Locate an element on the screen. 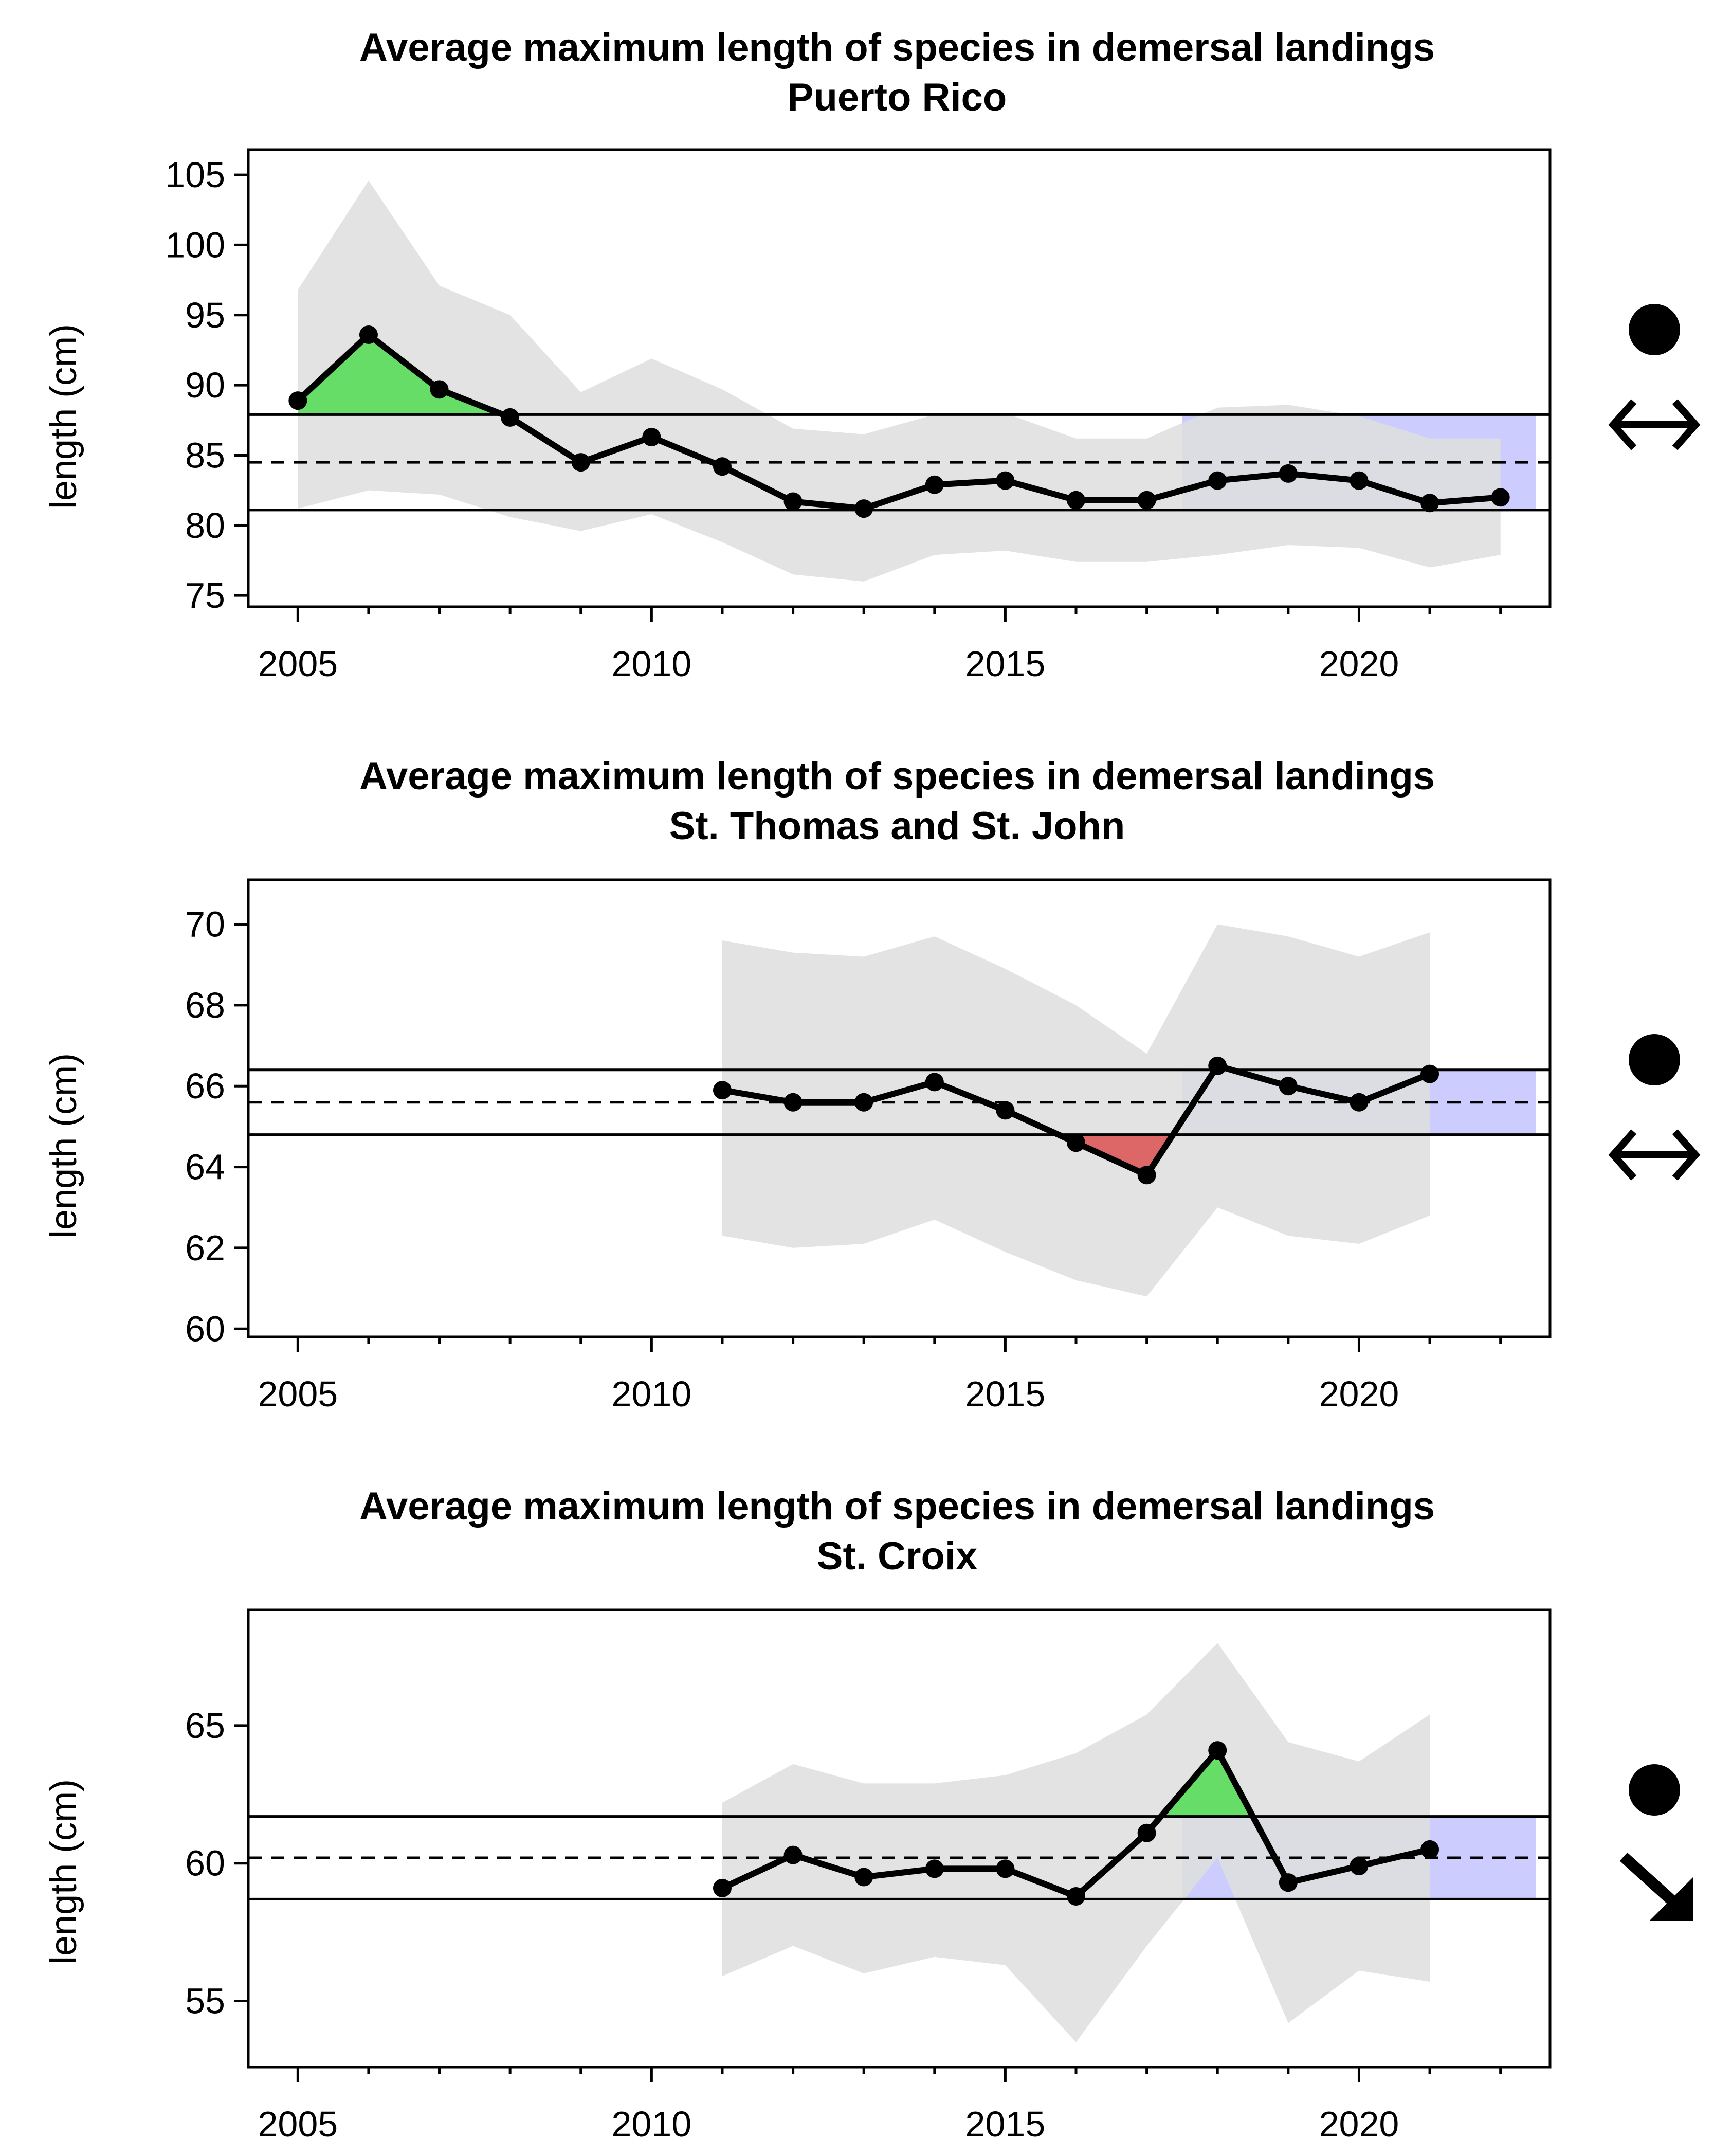 The width and height of the screenshot is (1732, 2156). y-tick-label: 95 is located at coordinates (205, 315).